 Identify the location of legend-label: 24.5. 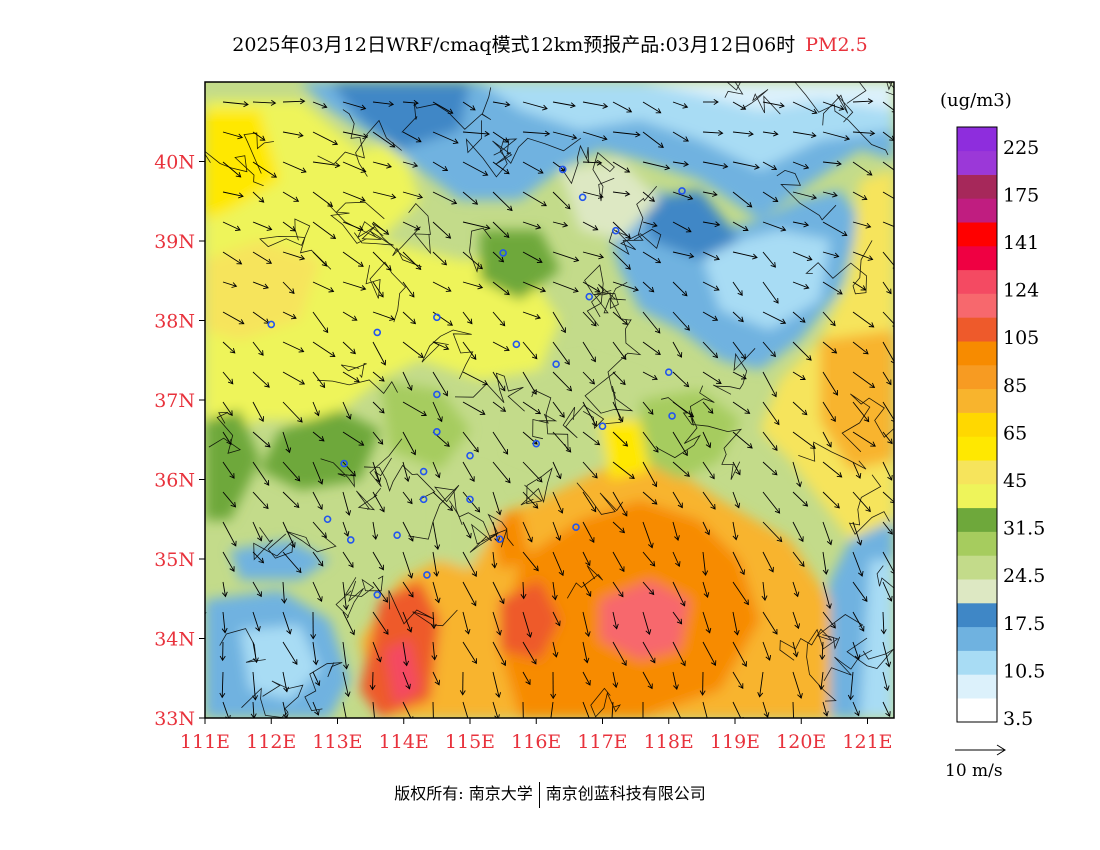
(1024, 576).